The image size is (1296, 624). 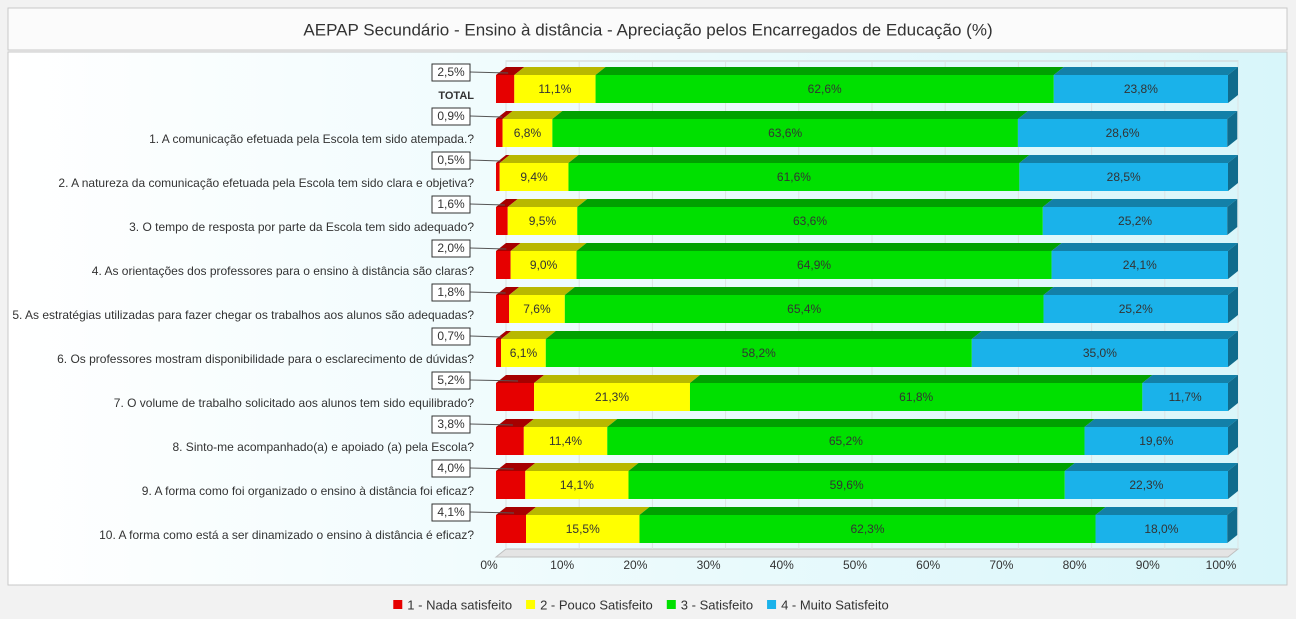 I want to click on data-label: 19,6%, so click(x=1156, y=441).